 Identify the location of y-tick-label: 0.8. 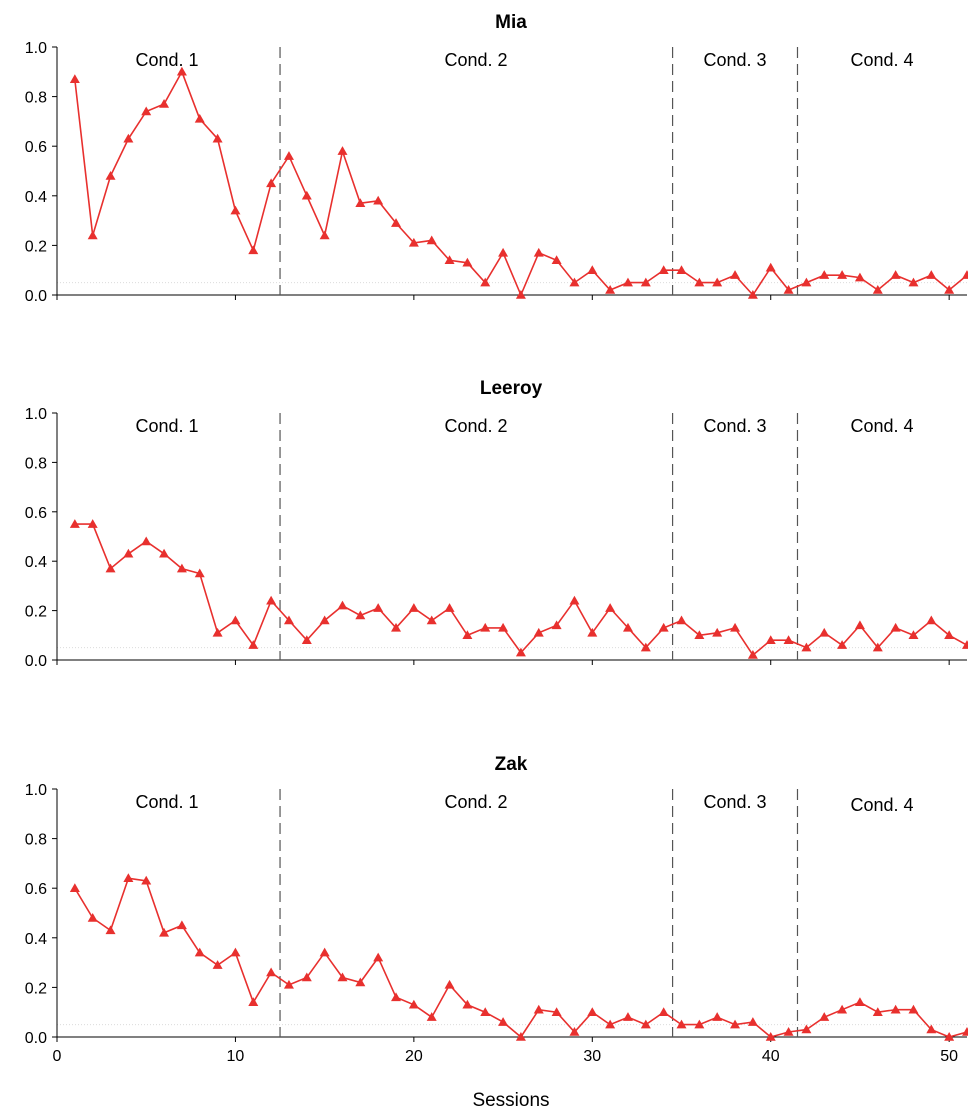
(36, 463).